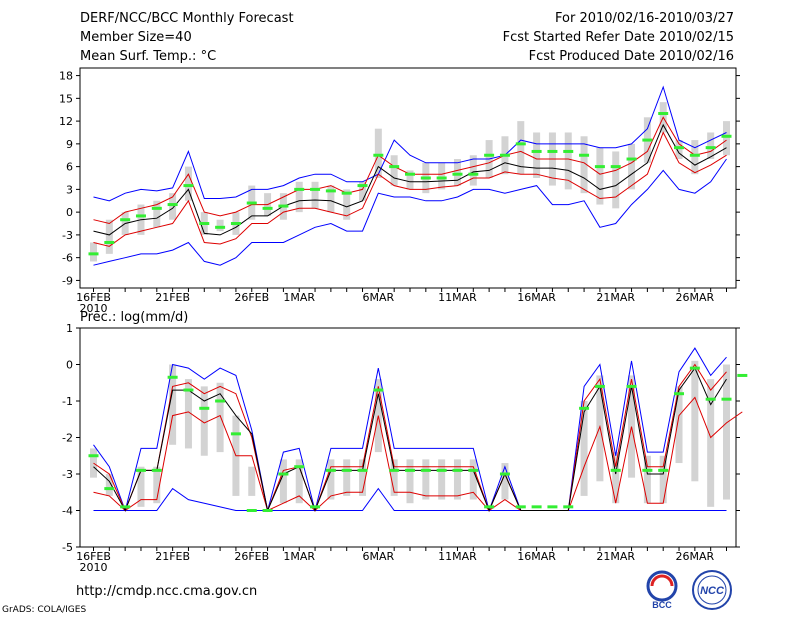 This screenshot has height=618, width=800. I want to click on precip-xtick-label: 1MAR, so click(299, 556).